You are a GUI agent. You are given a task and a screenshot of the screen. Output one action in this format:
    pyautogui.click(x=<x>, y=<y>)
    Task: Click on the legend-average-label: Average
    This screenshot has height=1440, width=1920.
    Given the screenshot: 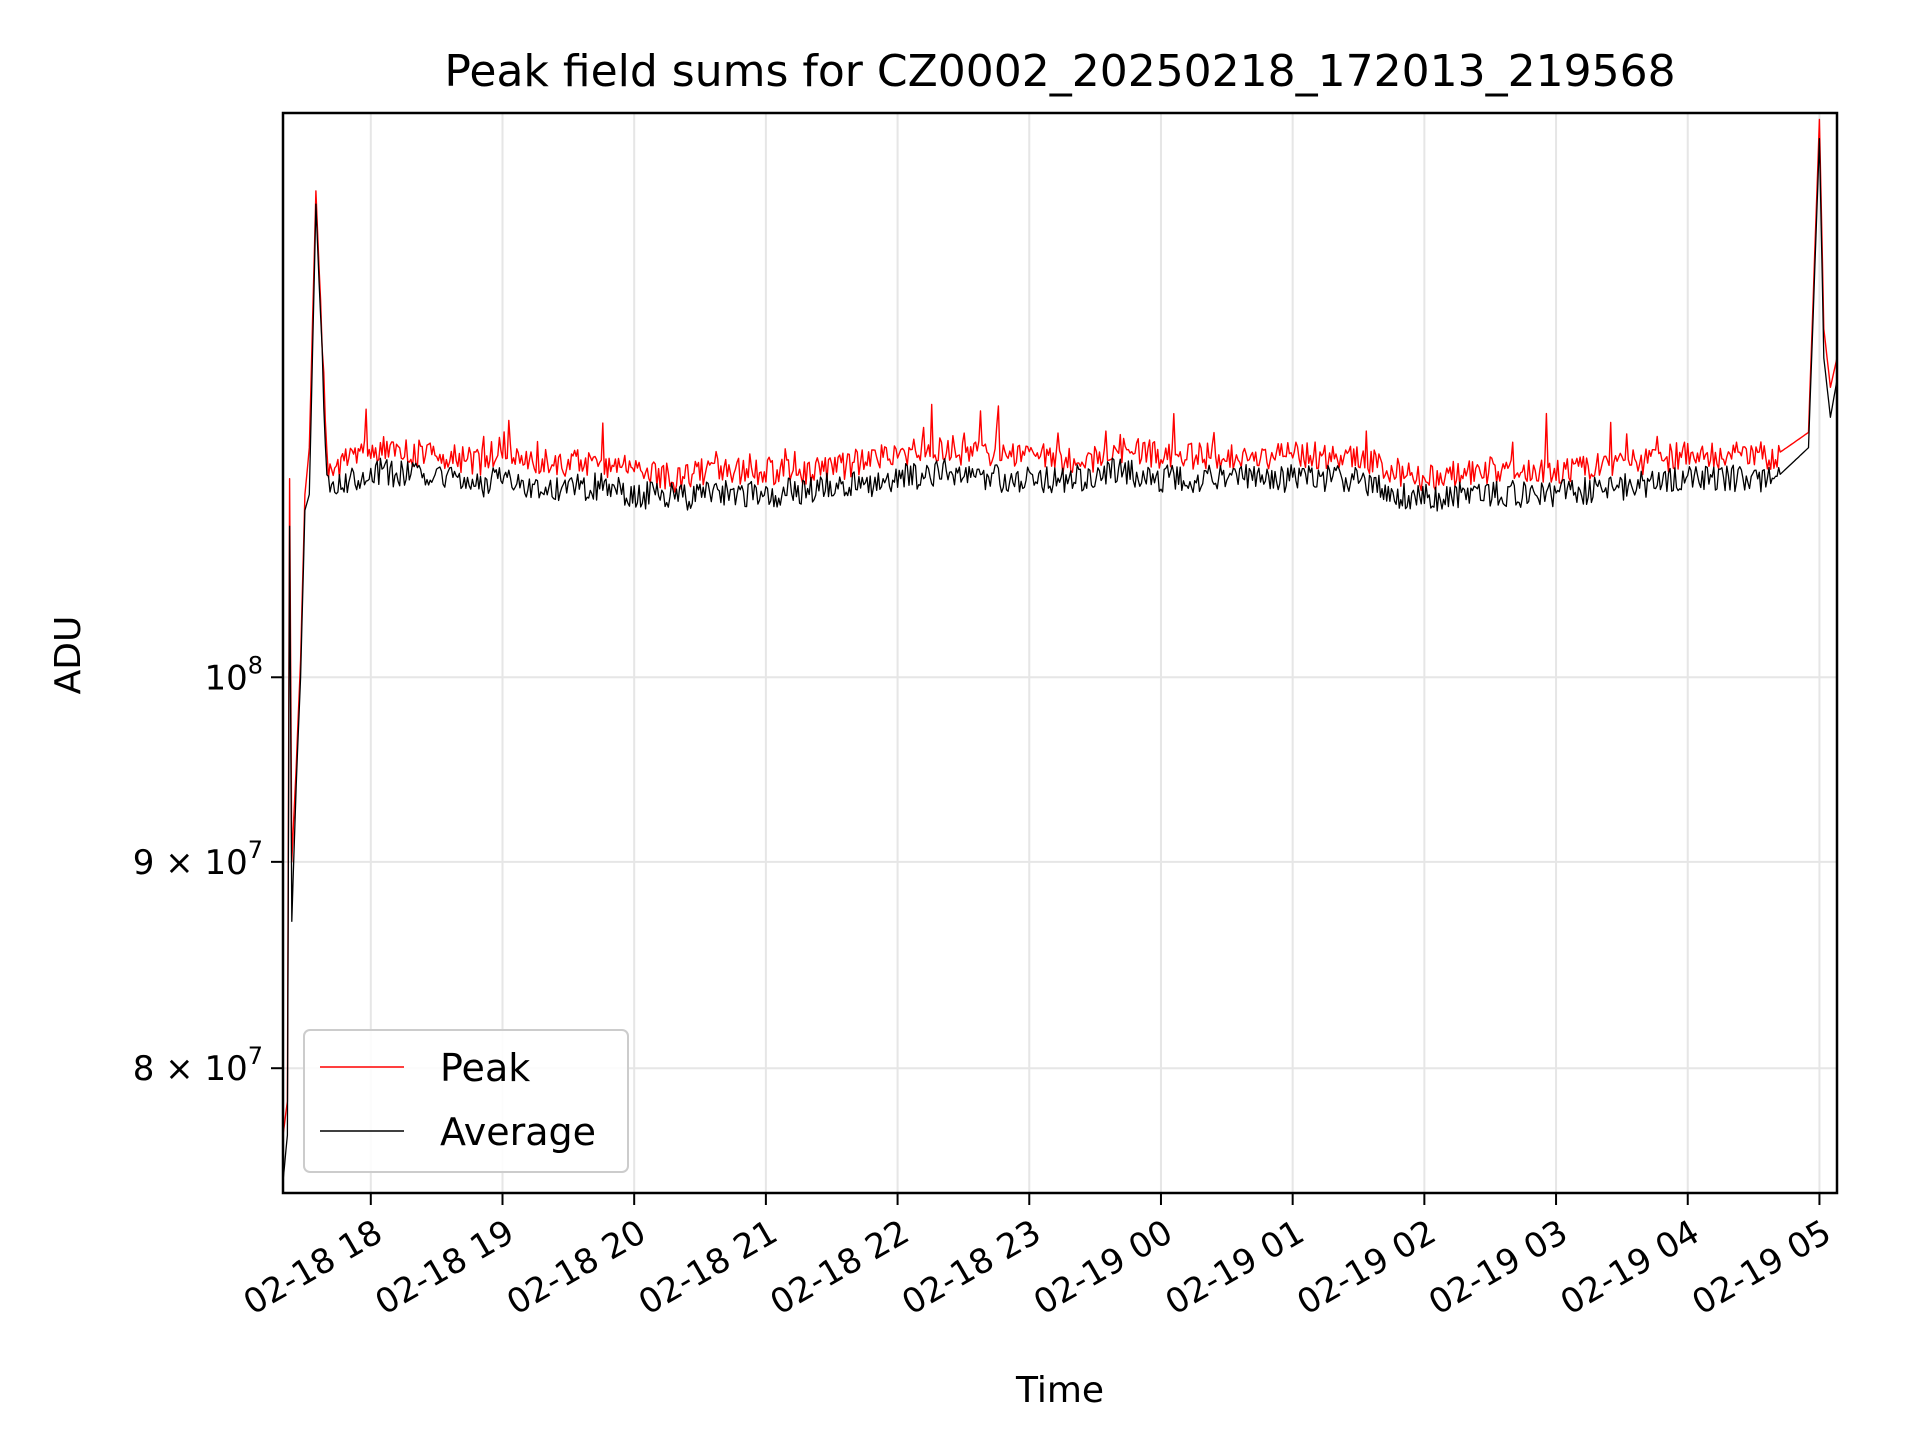 What is the action you would take?
    pyautogui.click(x=518, y=1132)
    